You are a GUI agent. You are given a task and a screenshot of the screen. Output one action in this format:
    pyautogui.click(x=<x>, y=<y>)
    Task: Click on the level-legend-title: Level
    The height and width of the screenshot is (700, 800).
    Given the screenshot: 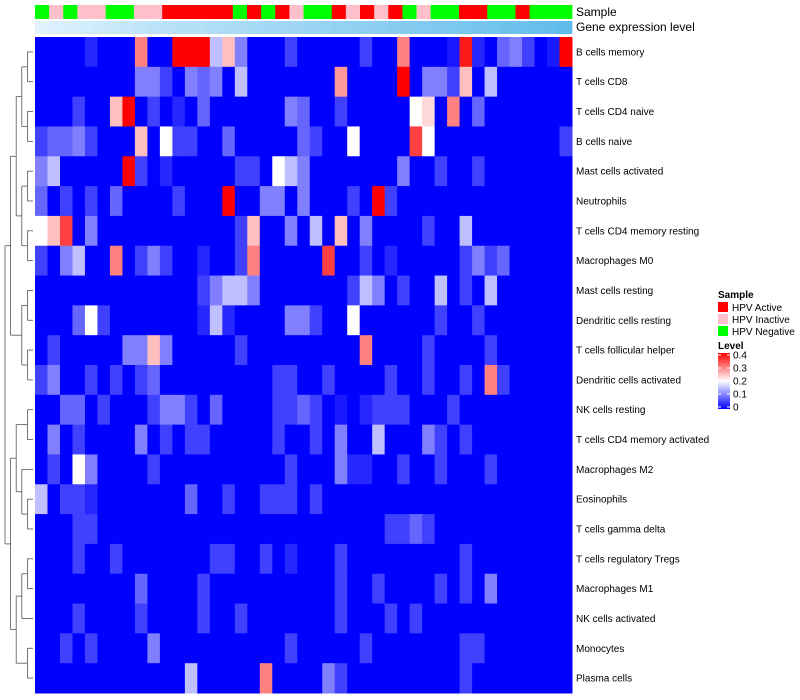 What is the action you would take?
    pyautogui.click(x=731, y=346)
    